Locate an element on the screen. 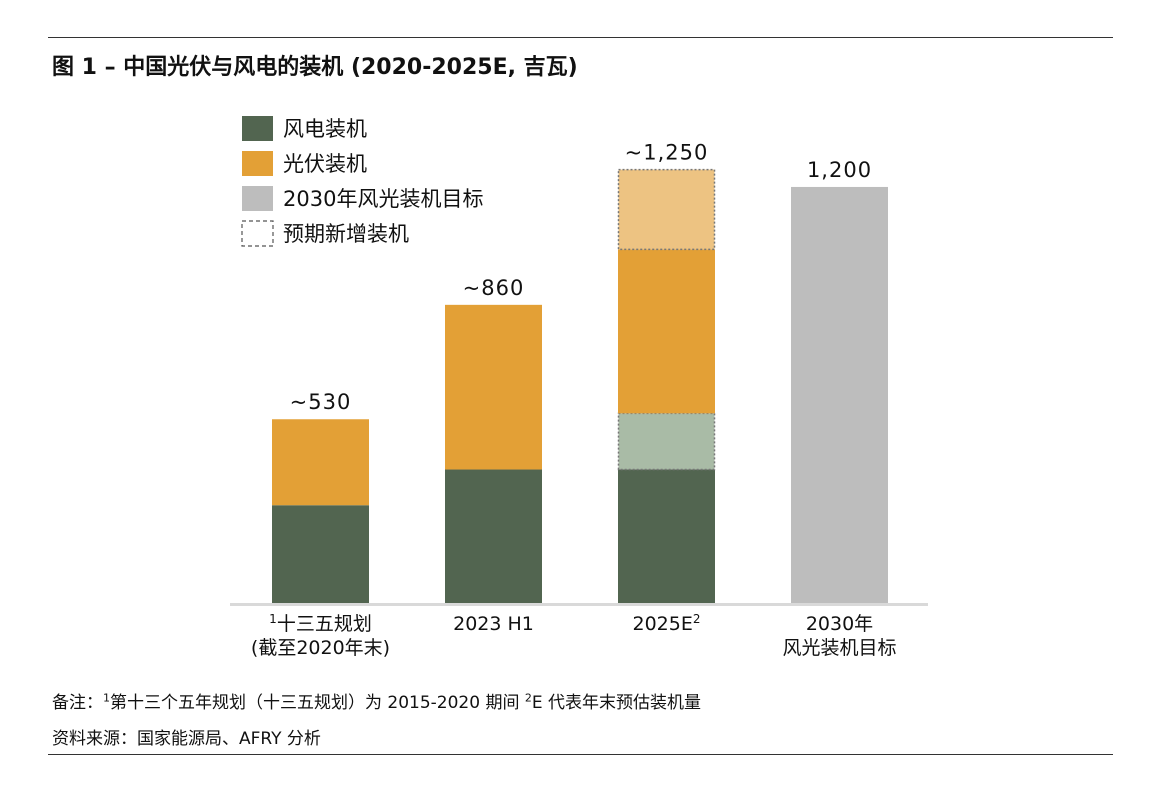 The width and height of the screenshot is (1160, 796). footnote-text-2: E 代表年末预估装机量 is located at coordinates (616, 703).